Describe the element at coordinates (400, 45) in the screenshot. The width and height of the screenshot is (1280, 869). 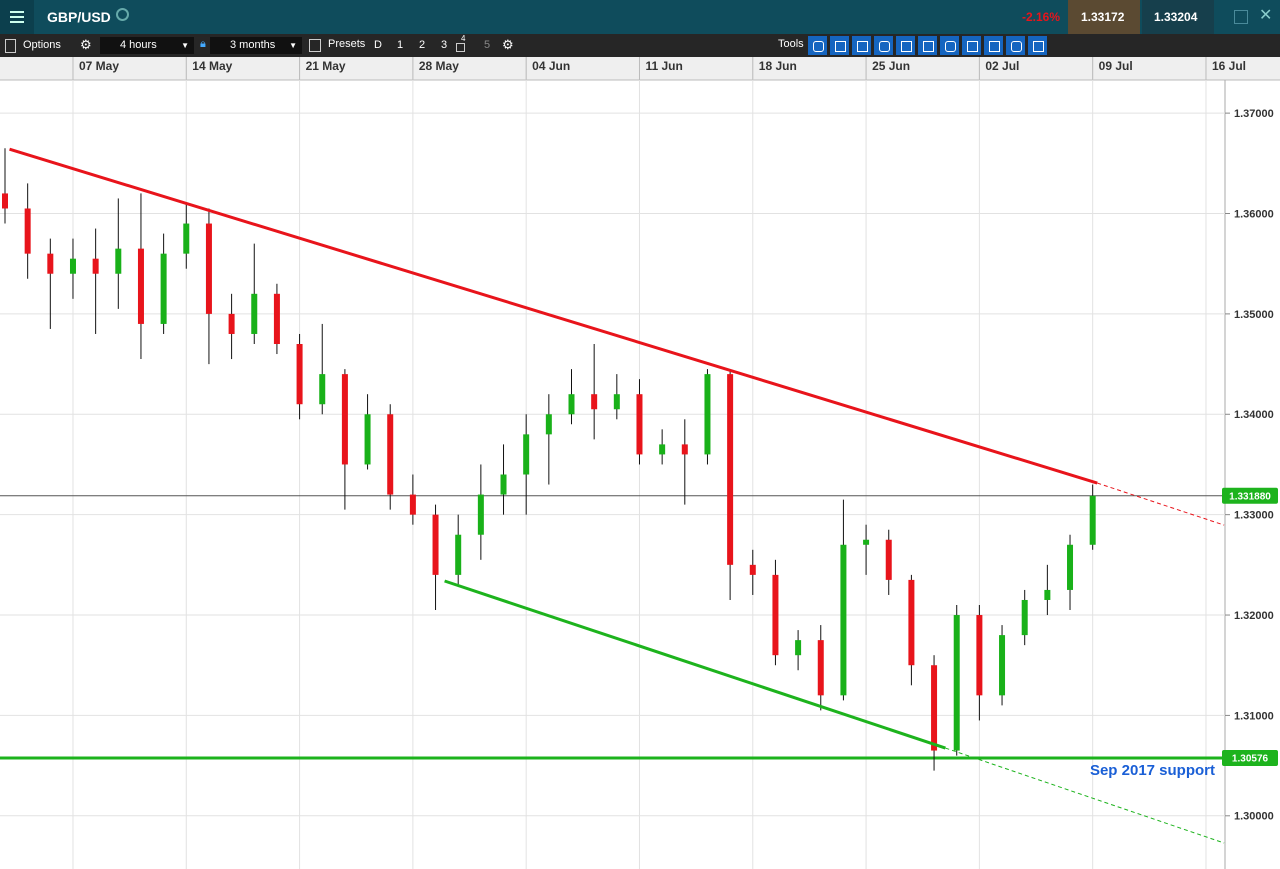
I see `preset-button: 1` at that location.